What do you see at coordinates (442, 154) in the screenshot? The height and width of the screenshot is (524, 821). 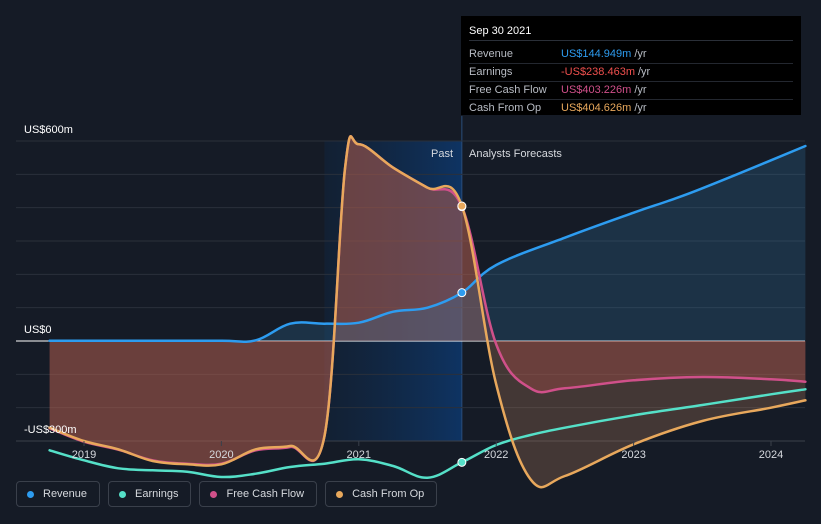 I see `past-label: Past` at bounding box center [442, 154].